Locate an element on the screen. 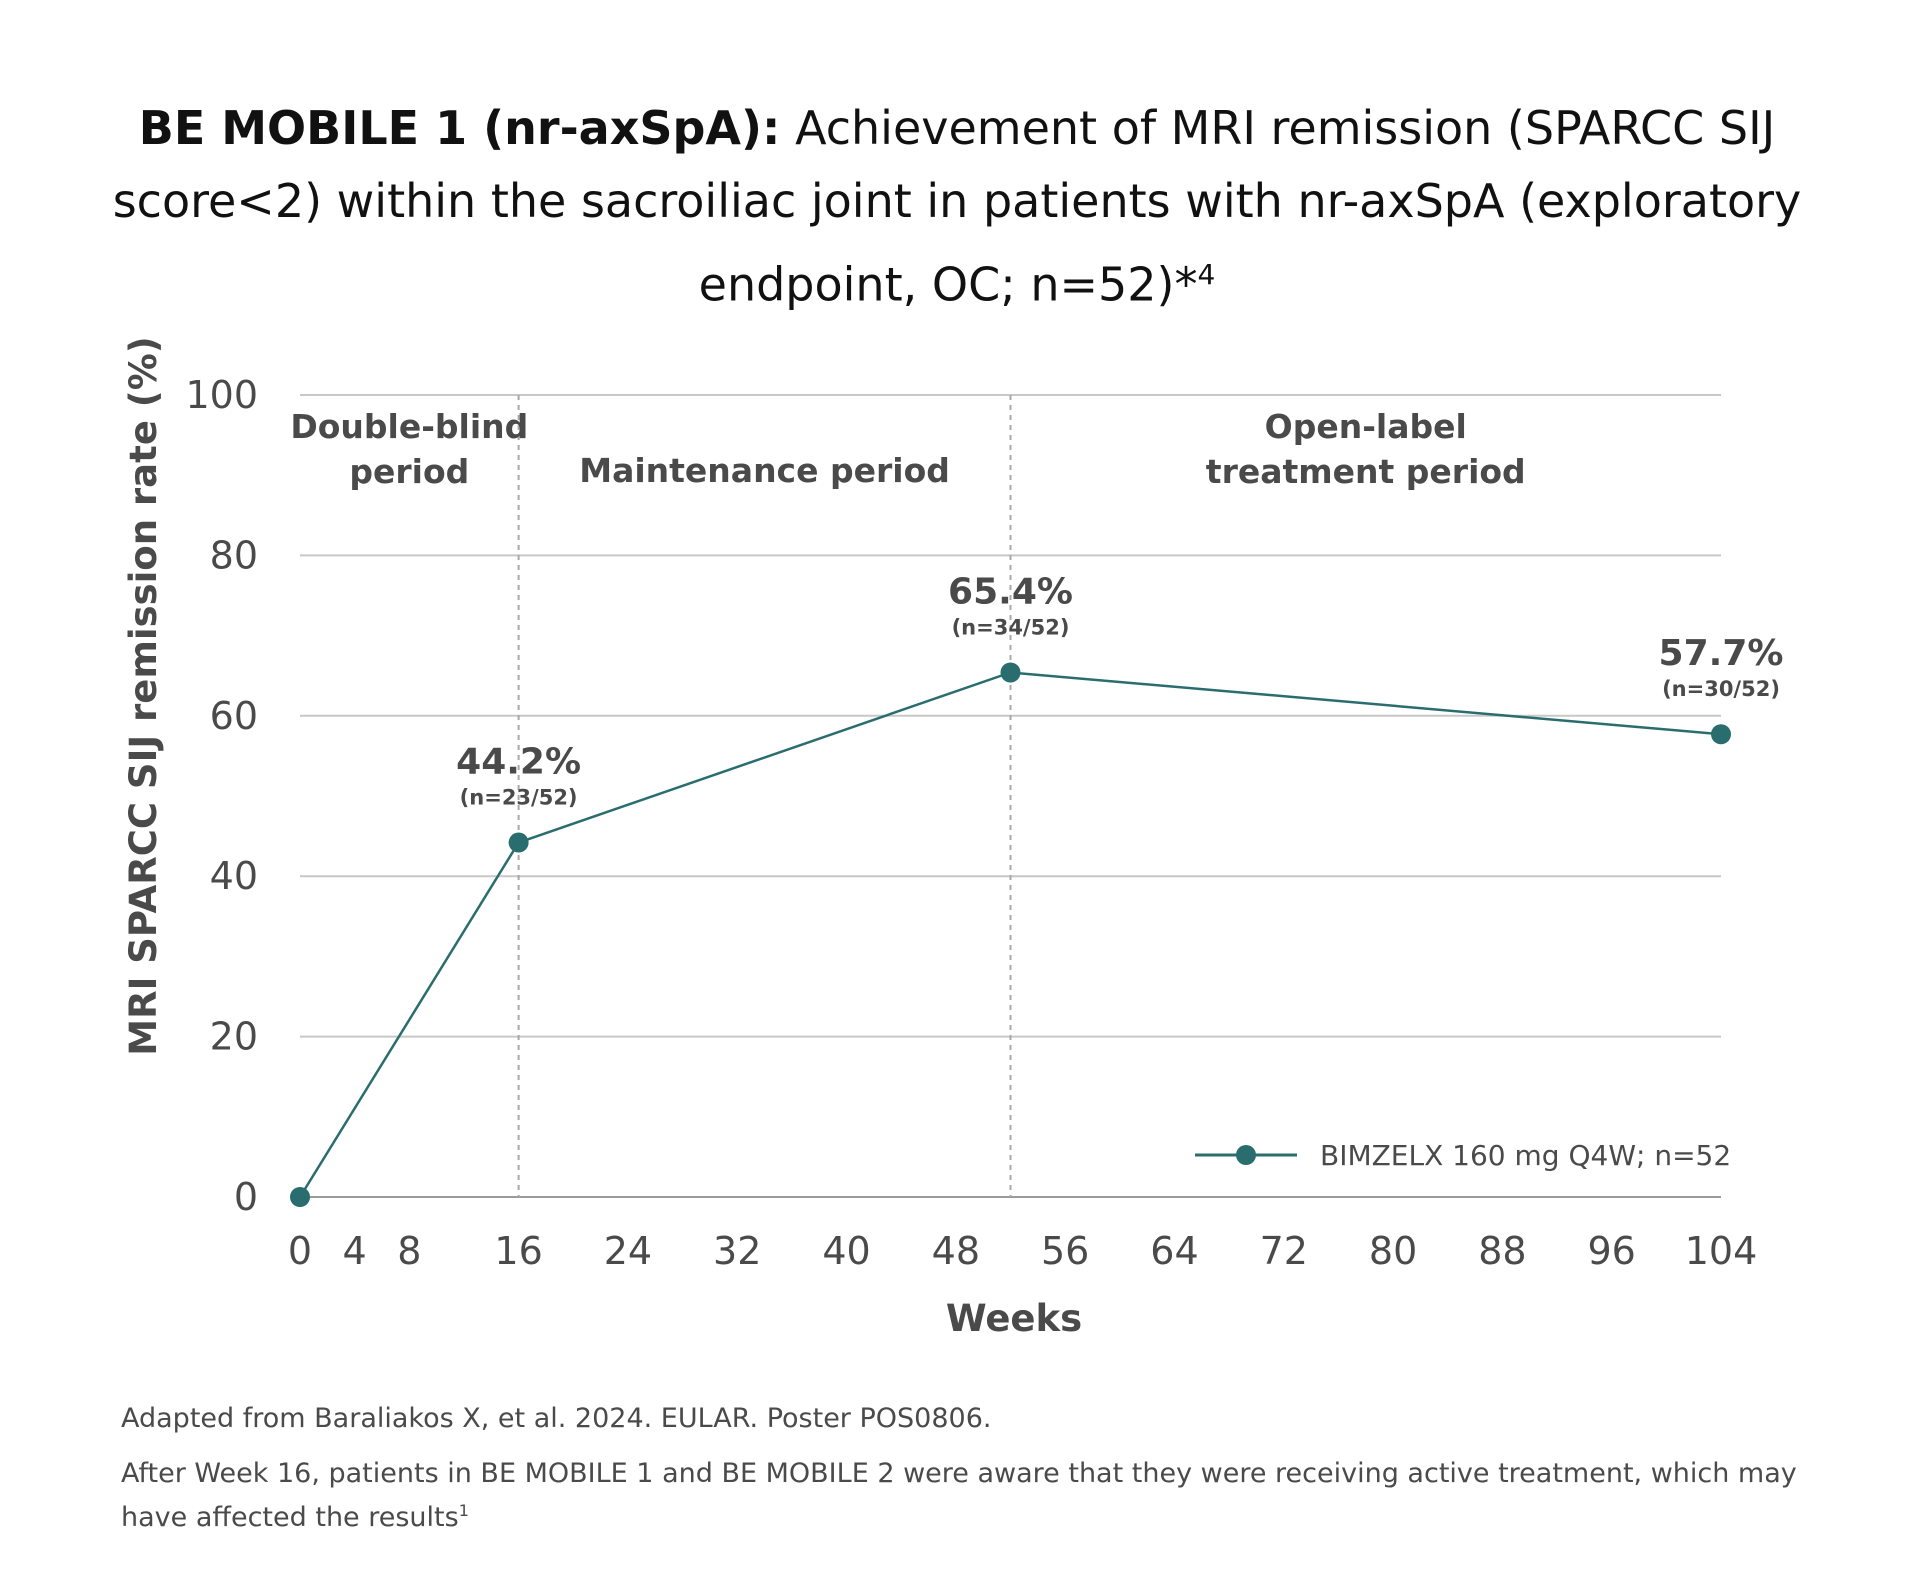 This screenshot has height=1595, width=1914. chart-title-superscript: 4 is located at coordinates (1206, 274).